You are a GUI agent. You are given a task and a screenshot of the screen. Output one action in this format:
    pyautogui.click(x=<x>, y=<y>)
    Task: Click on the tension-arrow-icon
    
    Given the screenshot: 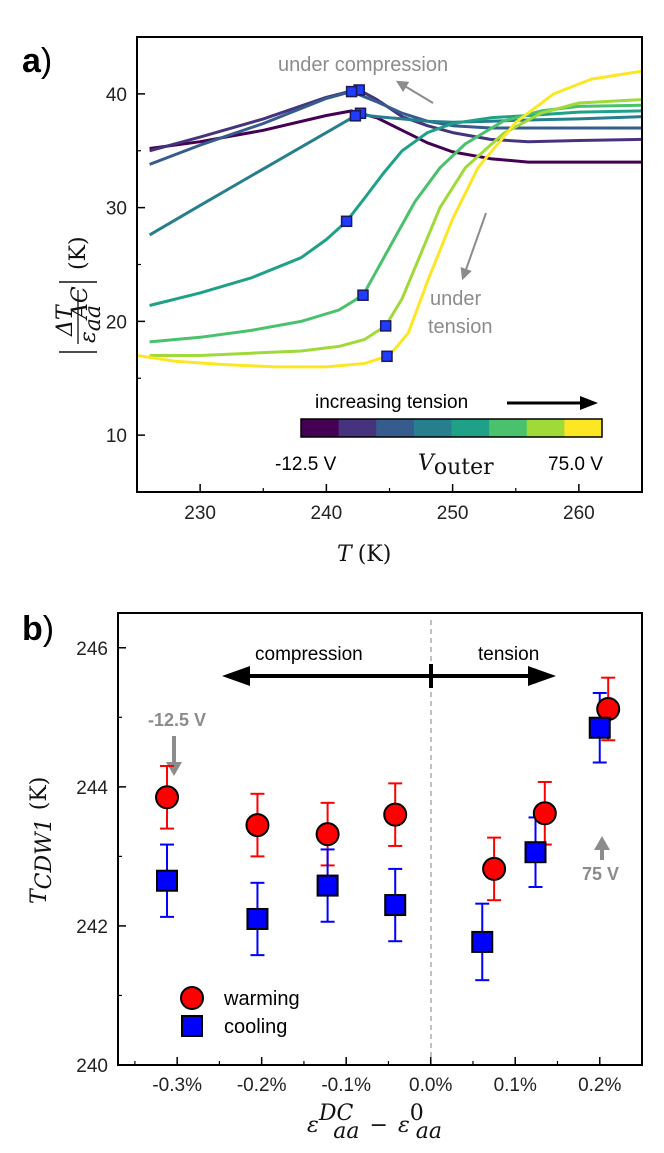 What is the action you would take?
    pyautogui.click(x=473, y=246)
    